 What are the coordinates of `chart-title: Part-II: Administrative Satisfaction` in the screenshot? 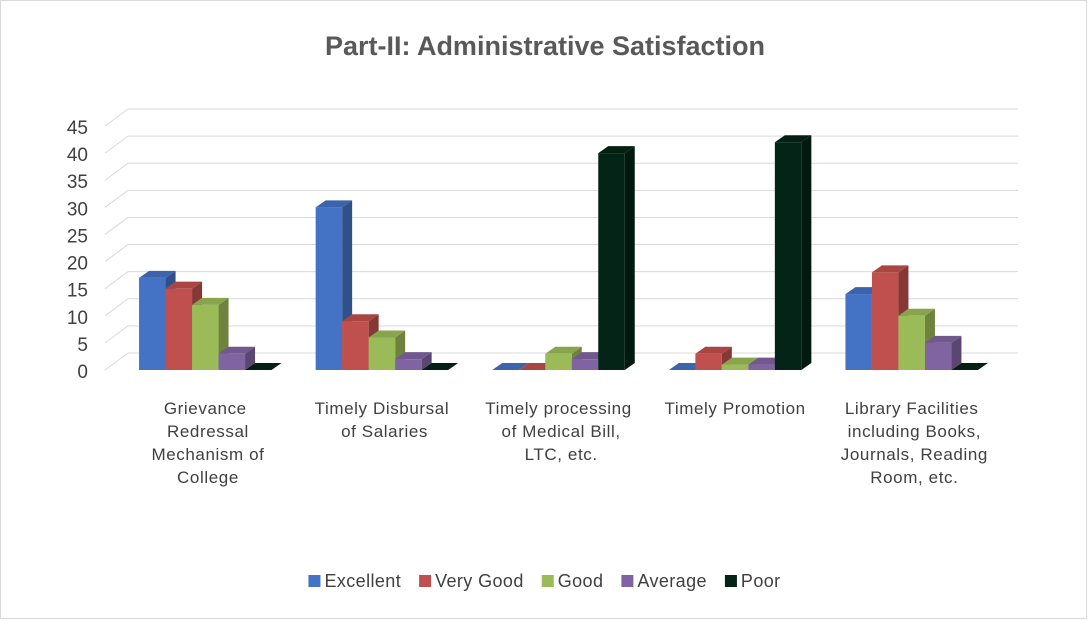 It's located at (545, 46).